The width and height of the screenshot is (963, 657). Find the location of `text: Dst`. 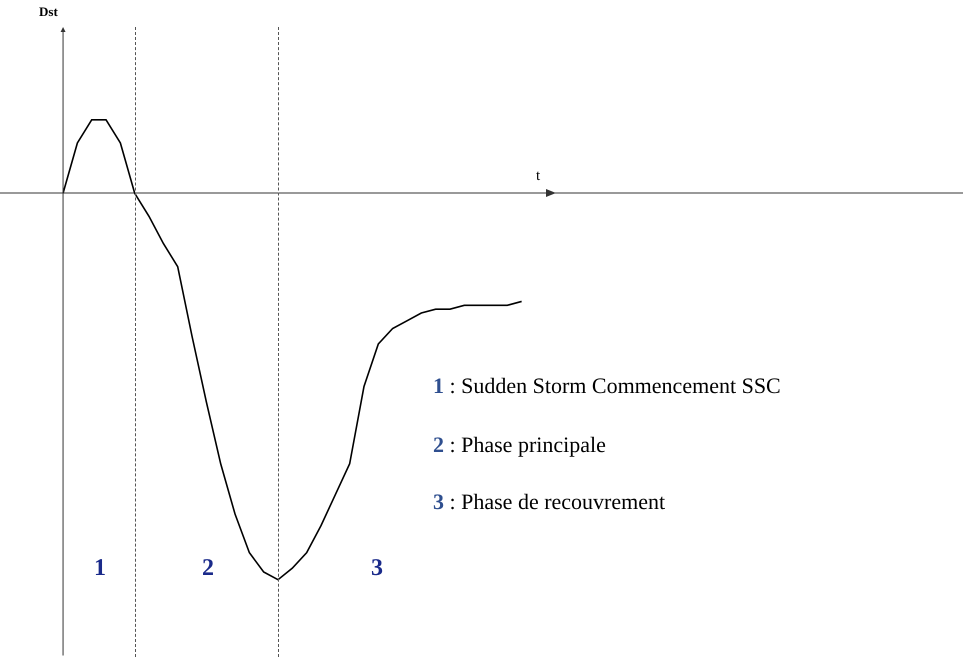

text: Dst is located at coordinates (48, 11).